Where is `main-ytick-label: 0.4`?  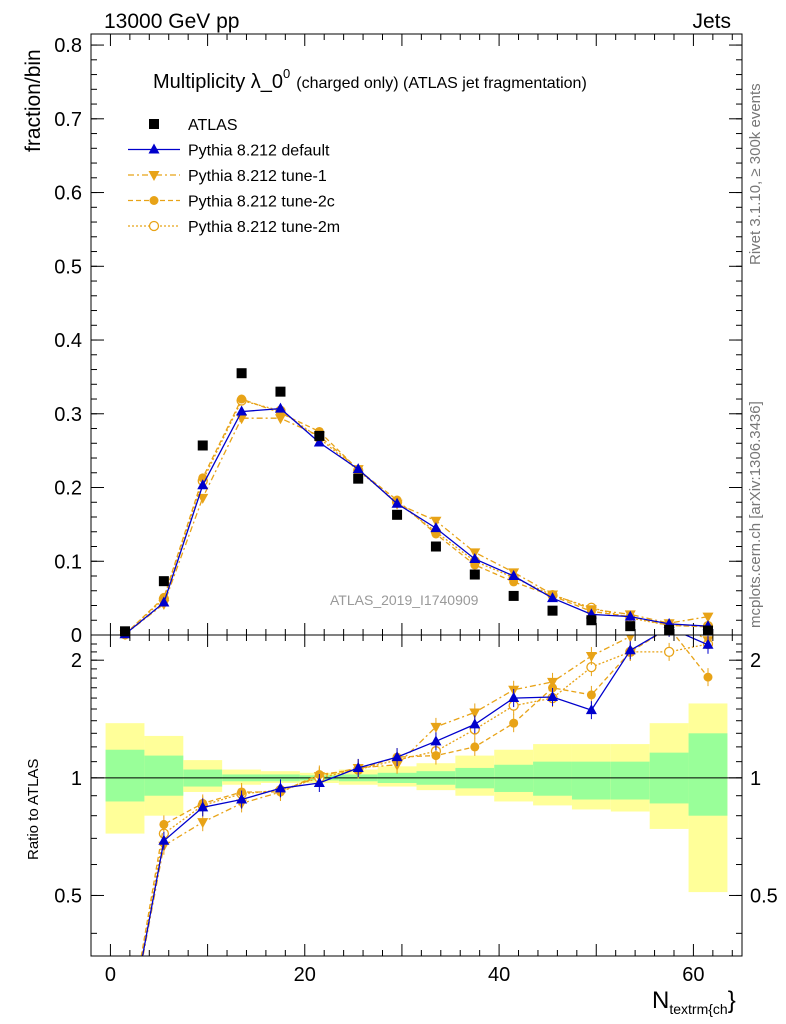
main-ytick-label: 0.4 is located at coordinates (68, 341).